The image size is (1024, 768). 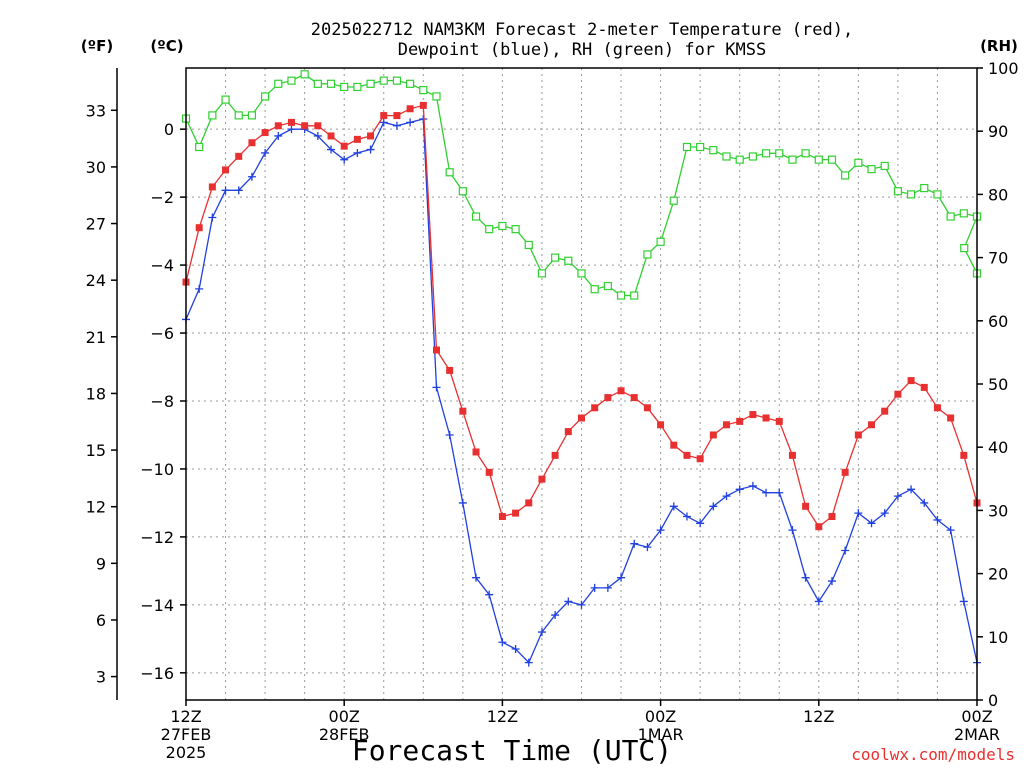 I want to click on x-tick-label: 00Z 28FEB, so click(x=344, y=725).